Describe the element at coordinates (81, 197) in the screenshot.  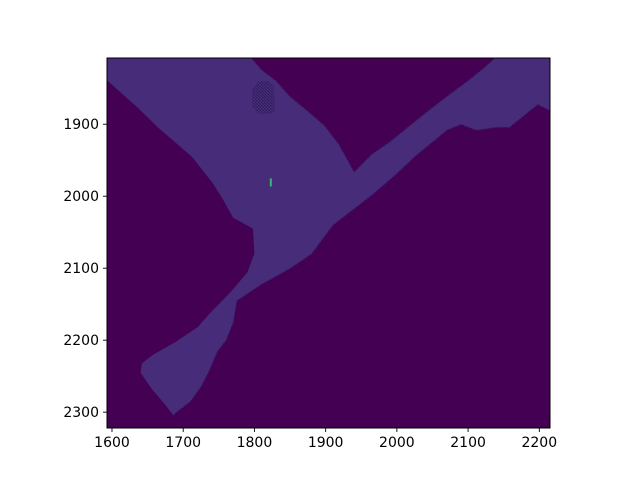
I see `y-tick-label: 2000` at that location.